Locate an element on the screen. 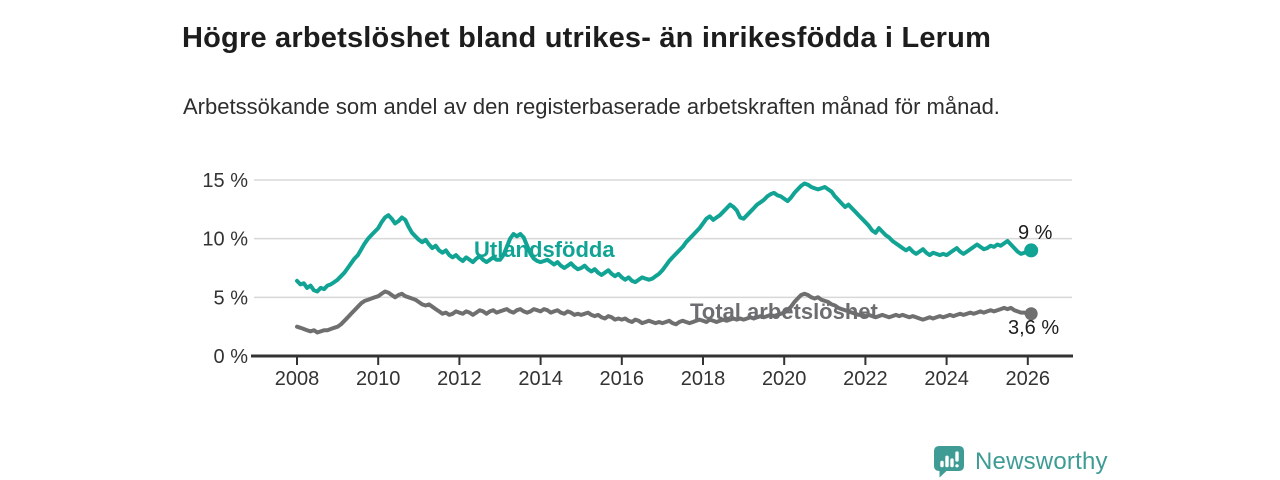 The height and width of the screenshot is (480, 1280). end-value-label-utlandsfodda: 9 % is located at coordinates (1035, 233).